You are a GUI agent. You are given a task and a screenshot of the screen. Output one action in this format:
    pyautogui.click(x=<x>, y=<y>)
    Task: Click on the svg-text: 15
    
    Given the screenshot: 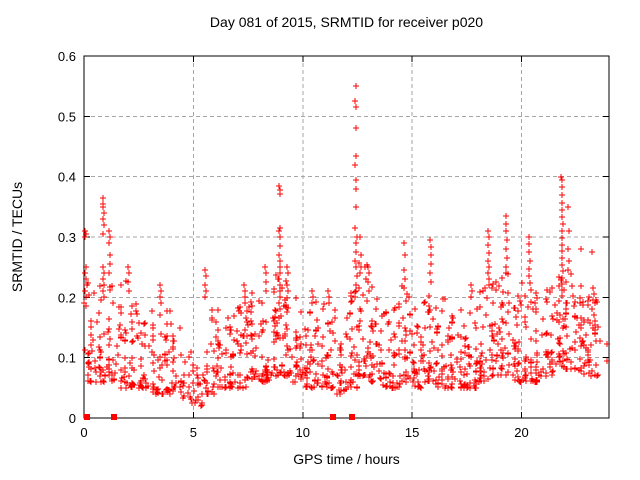 What is the action you would take?
    pyautogui.click(x=412, y=432)
    